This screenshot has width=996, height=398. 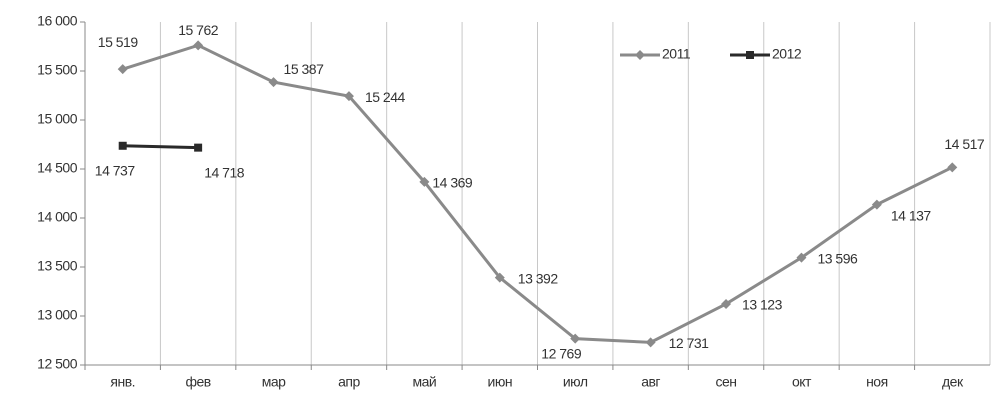 What do you see at coordinates (304, 69) in the screenshot?
I see `data-label: 15 387` at bounding box center [304, 69].